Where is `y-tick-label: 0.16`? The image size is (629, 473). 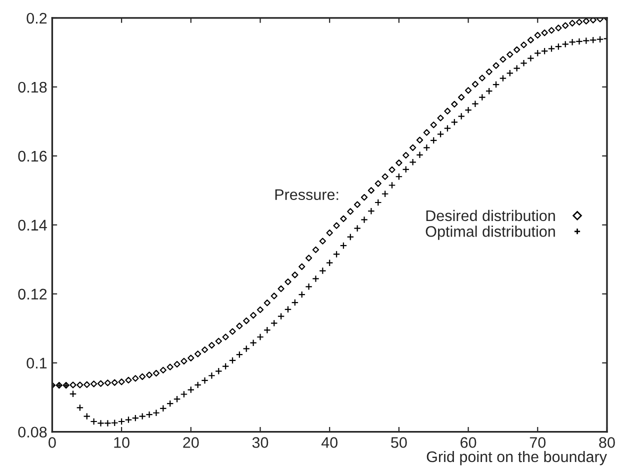 y-tick-label: 0.16 is located at coordinates (32, 156).